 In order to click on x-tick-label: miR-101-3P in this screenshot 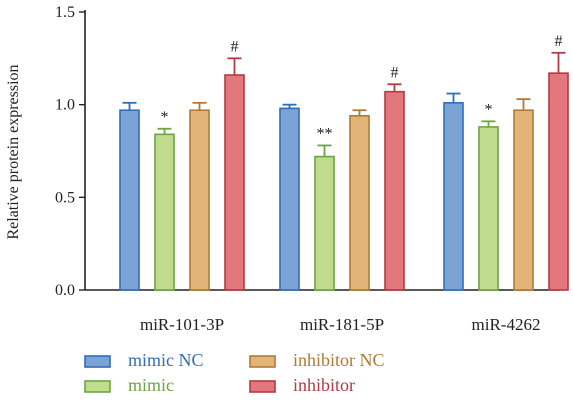, I will do `click(182, 324)`.